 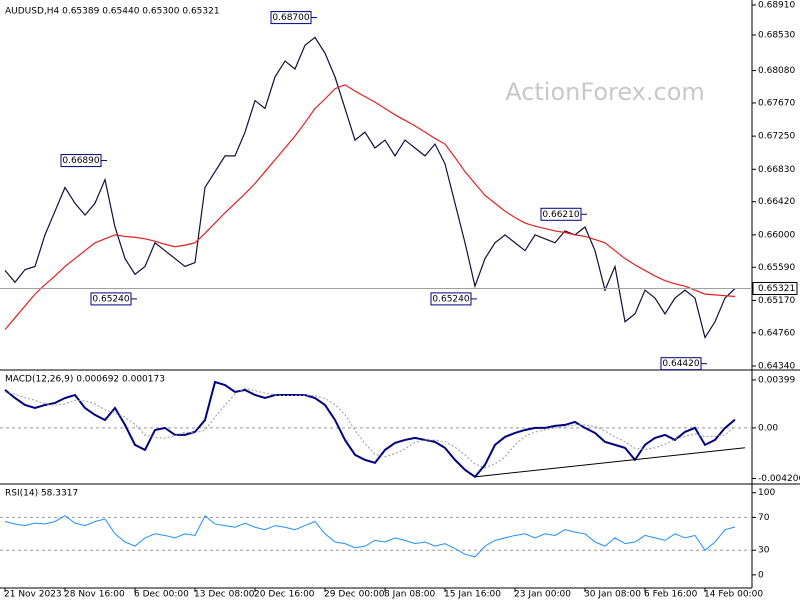 I want to click on annotation-label: 0.64420, so click(x=680, y=364).